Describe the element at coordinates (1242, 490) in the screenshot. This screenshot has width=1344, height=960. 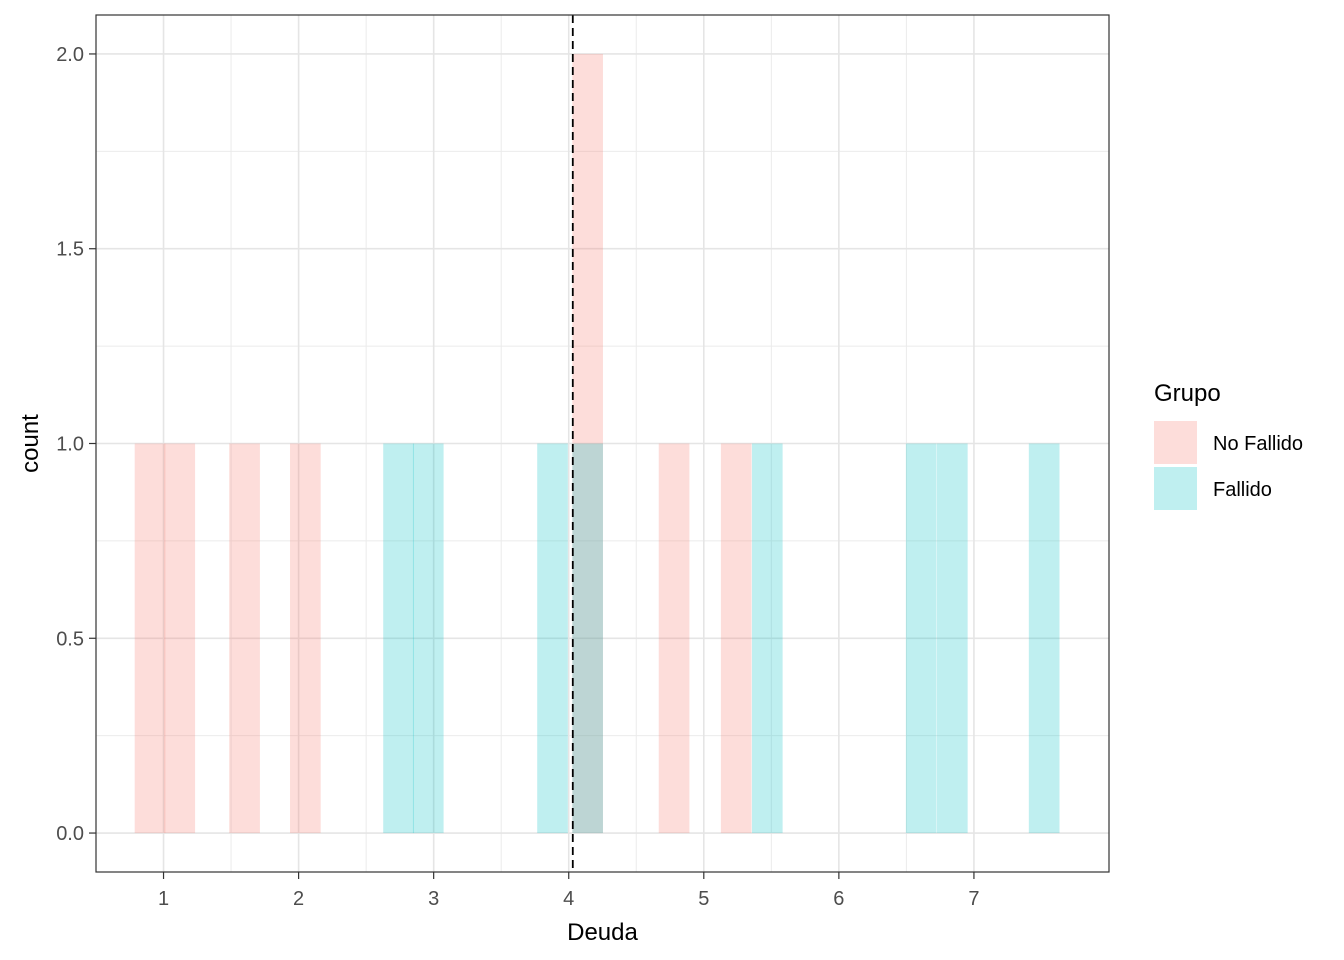
I see `legend-label: Fallido` at that location.